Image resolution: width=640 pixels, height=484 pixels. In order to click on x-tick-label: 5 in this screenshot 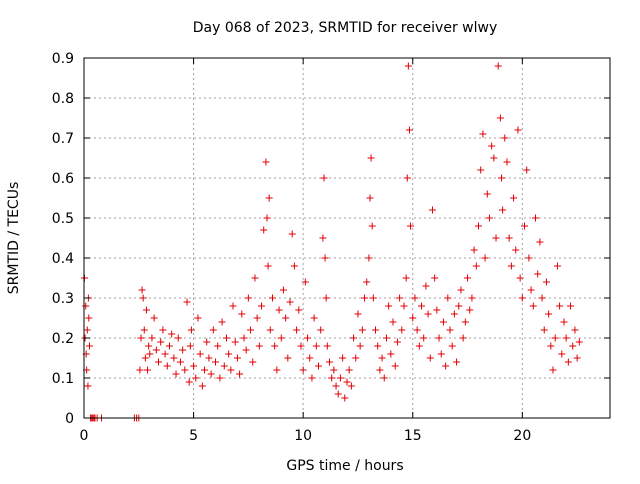, I will do `click(193, 436)`.